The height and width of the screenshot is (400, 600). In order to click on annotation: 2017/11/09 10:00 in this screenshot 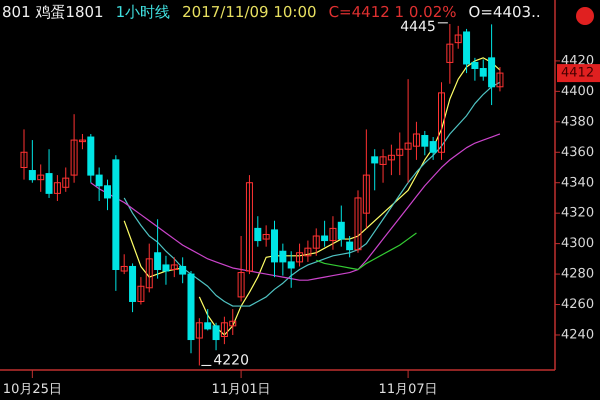, I will do `click(249, 12)`.